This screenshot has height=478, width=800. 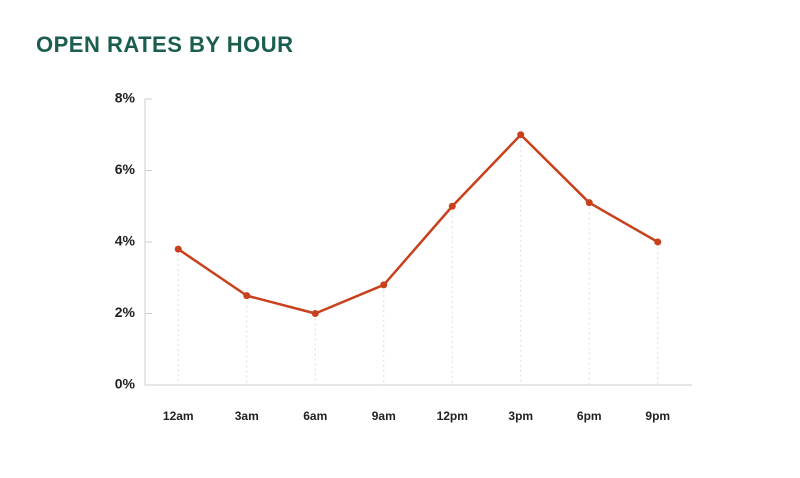 I want to click on chart-title: OPEN RATES BY HOUR, so click(x=165, y=44).